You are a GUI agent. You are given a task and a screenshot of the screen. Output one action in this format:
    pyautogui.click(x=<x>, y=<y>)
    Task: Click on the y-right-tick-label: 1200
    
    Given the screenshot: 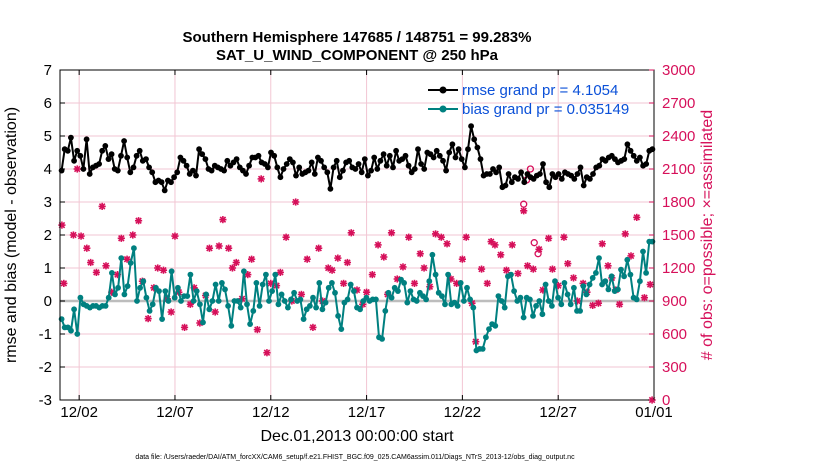 What is the action you would take?
    pyautogui.click(x=678, y=268)
    